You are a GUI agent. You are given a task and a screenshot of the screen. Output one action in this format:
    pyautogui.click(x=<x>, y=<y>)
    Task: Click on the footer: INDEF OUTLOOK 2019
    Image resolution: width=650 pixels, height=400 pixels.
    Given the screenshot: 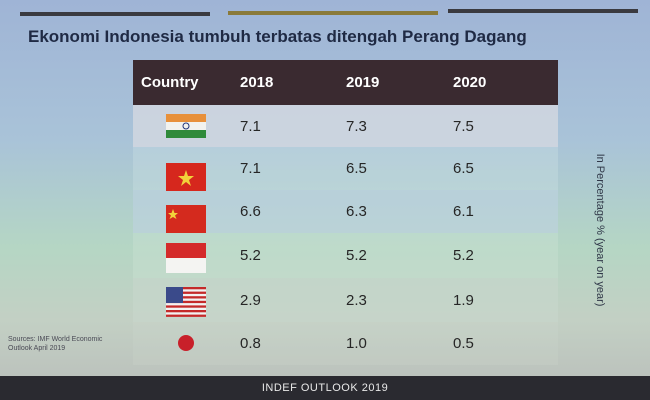 What is the action you would take?
    pyautogui.click(x=325, y=388)
    